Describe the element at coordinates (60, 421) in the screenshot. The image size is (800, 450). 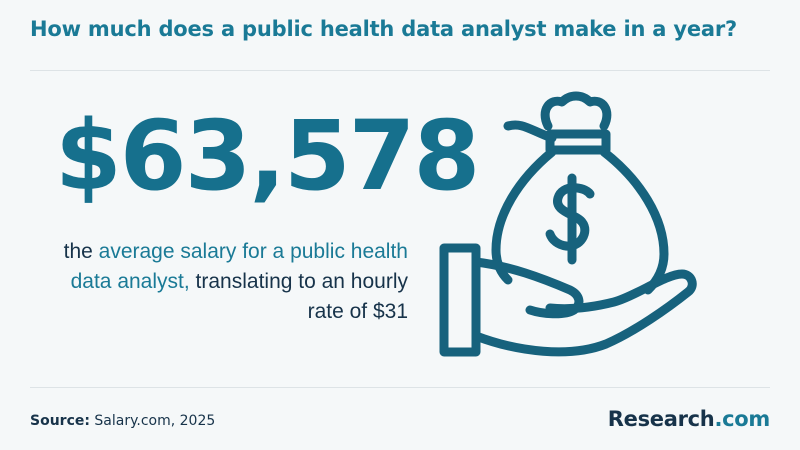
I see `source-label: Source:` at that location.